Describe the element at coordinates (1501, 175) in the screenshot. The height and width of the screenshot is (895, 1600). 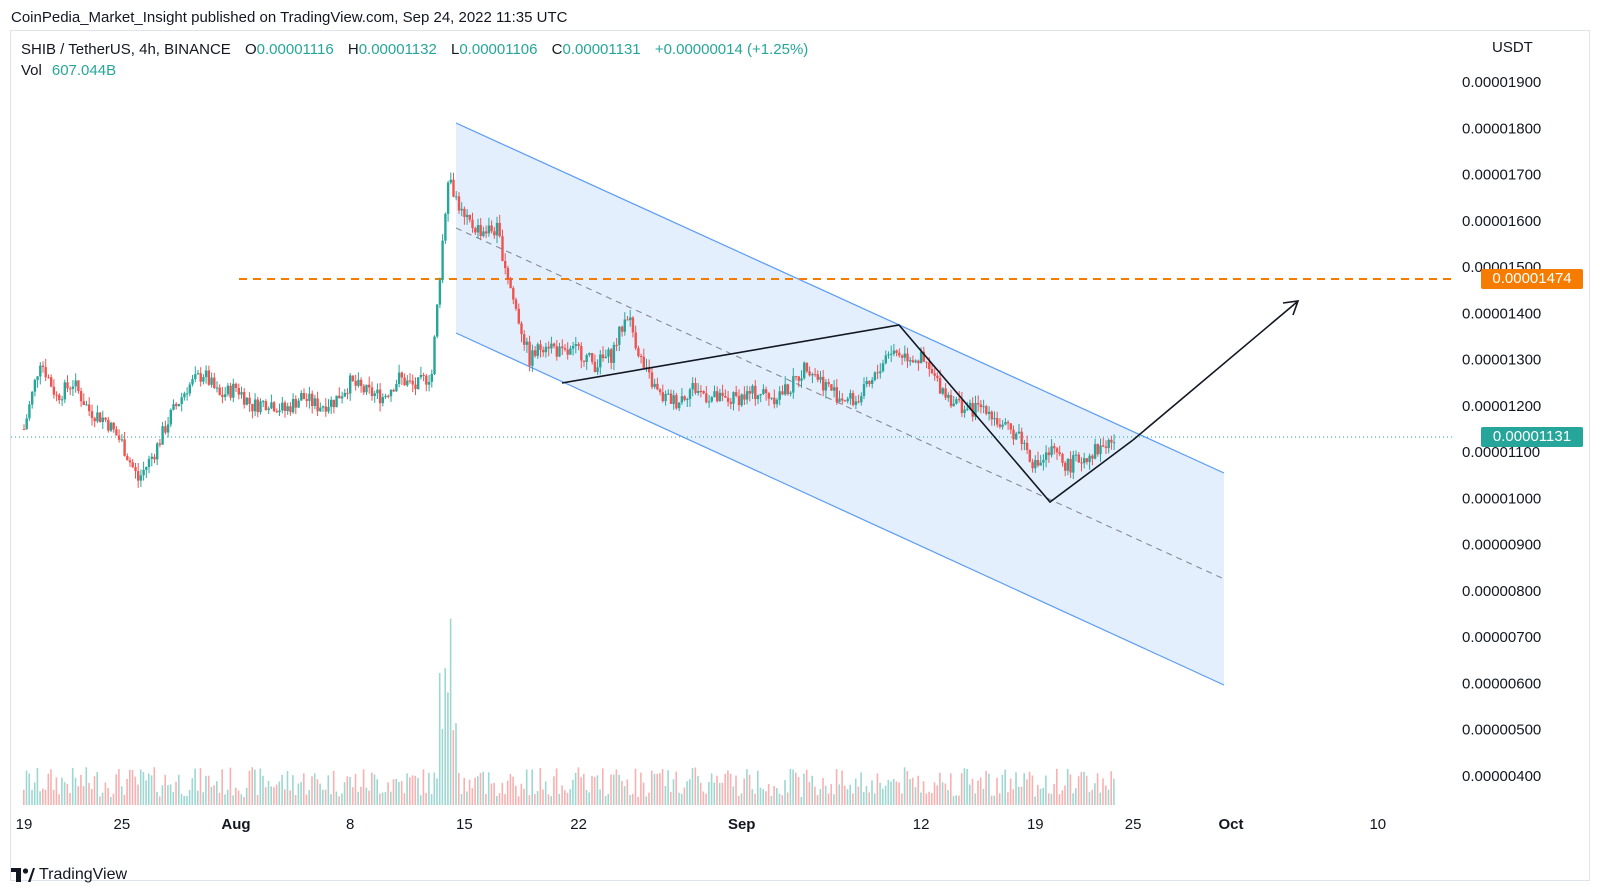
I see `price-tick-label: 0.00001700` at that location.